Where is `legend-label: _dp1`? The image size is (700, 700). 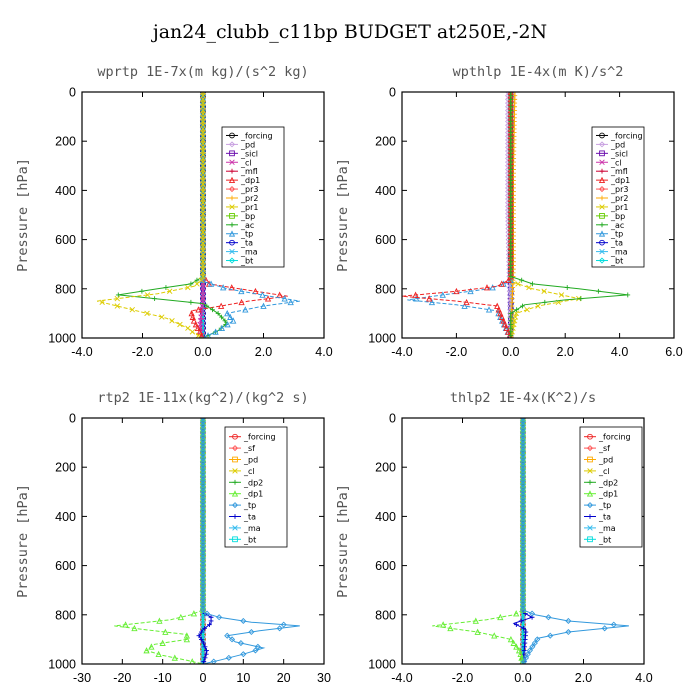
legend-label: _dp1 is located at coordinates (250, 180).